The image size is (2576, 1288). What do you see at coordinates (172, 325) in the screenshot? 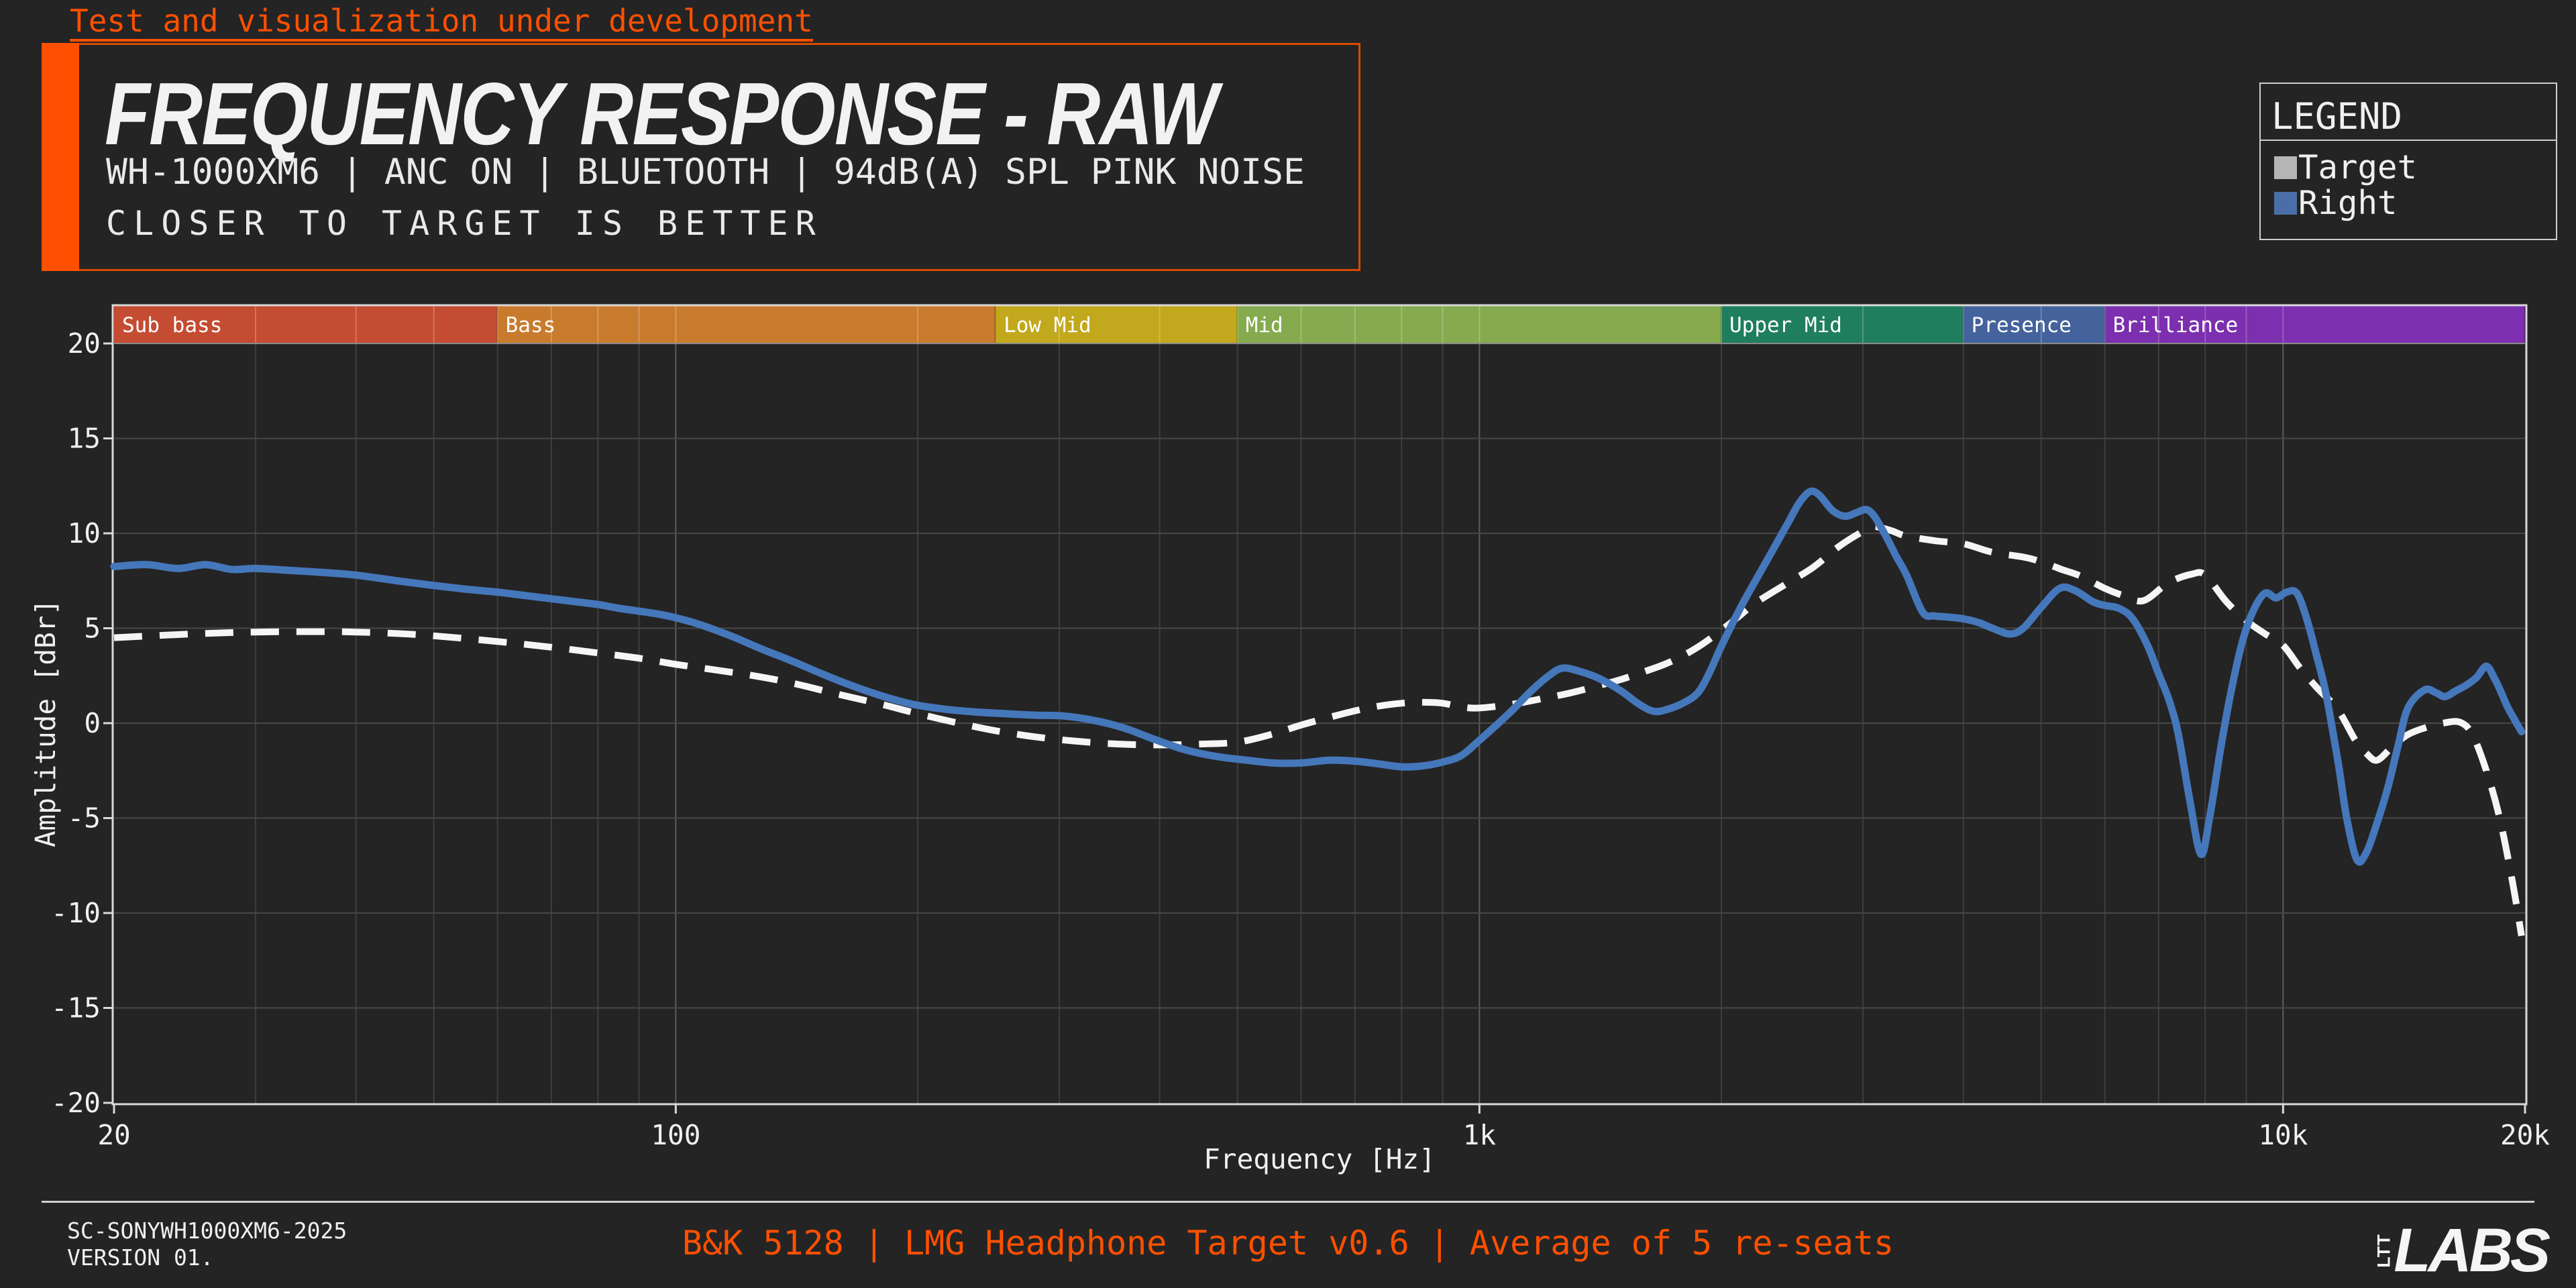
I see `band-label: Sub bass` at bounding box center [172, 325].